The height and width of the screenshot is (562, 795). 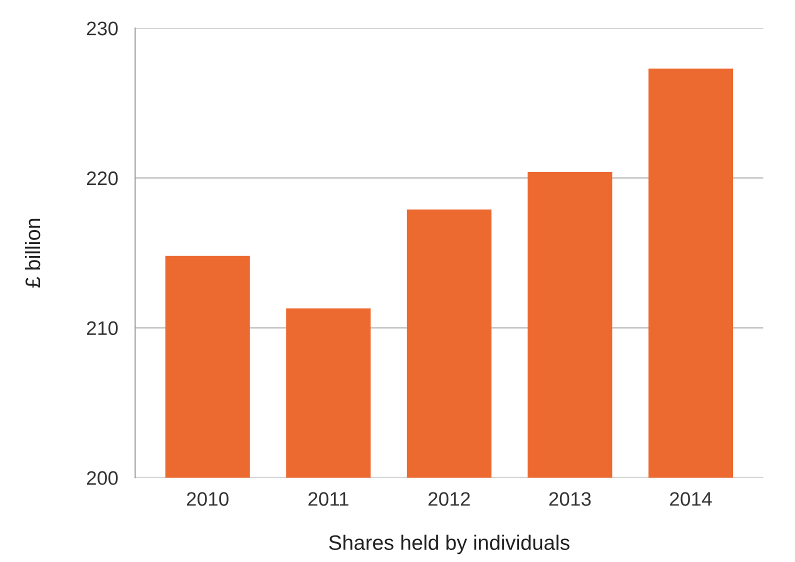 What do you see at coordinates (32, 253) in the screenshot?
I see `y-axis-title: £ billion` at bounding box center [32, 253].